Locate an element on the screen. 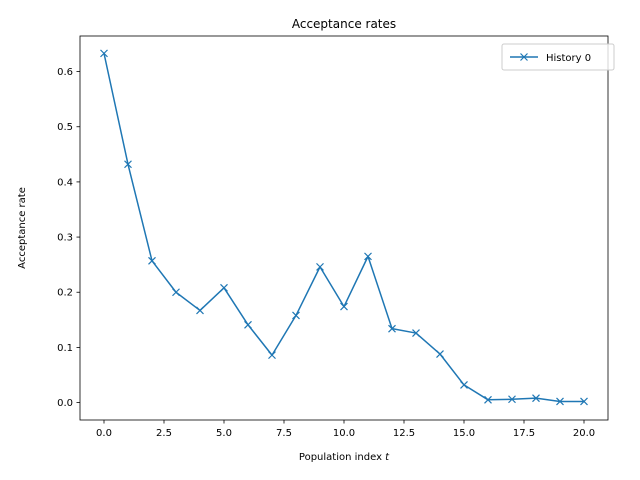  x-axis-label-variable: t is located at coordinates (387, 457).